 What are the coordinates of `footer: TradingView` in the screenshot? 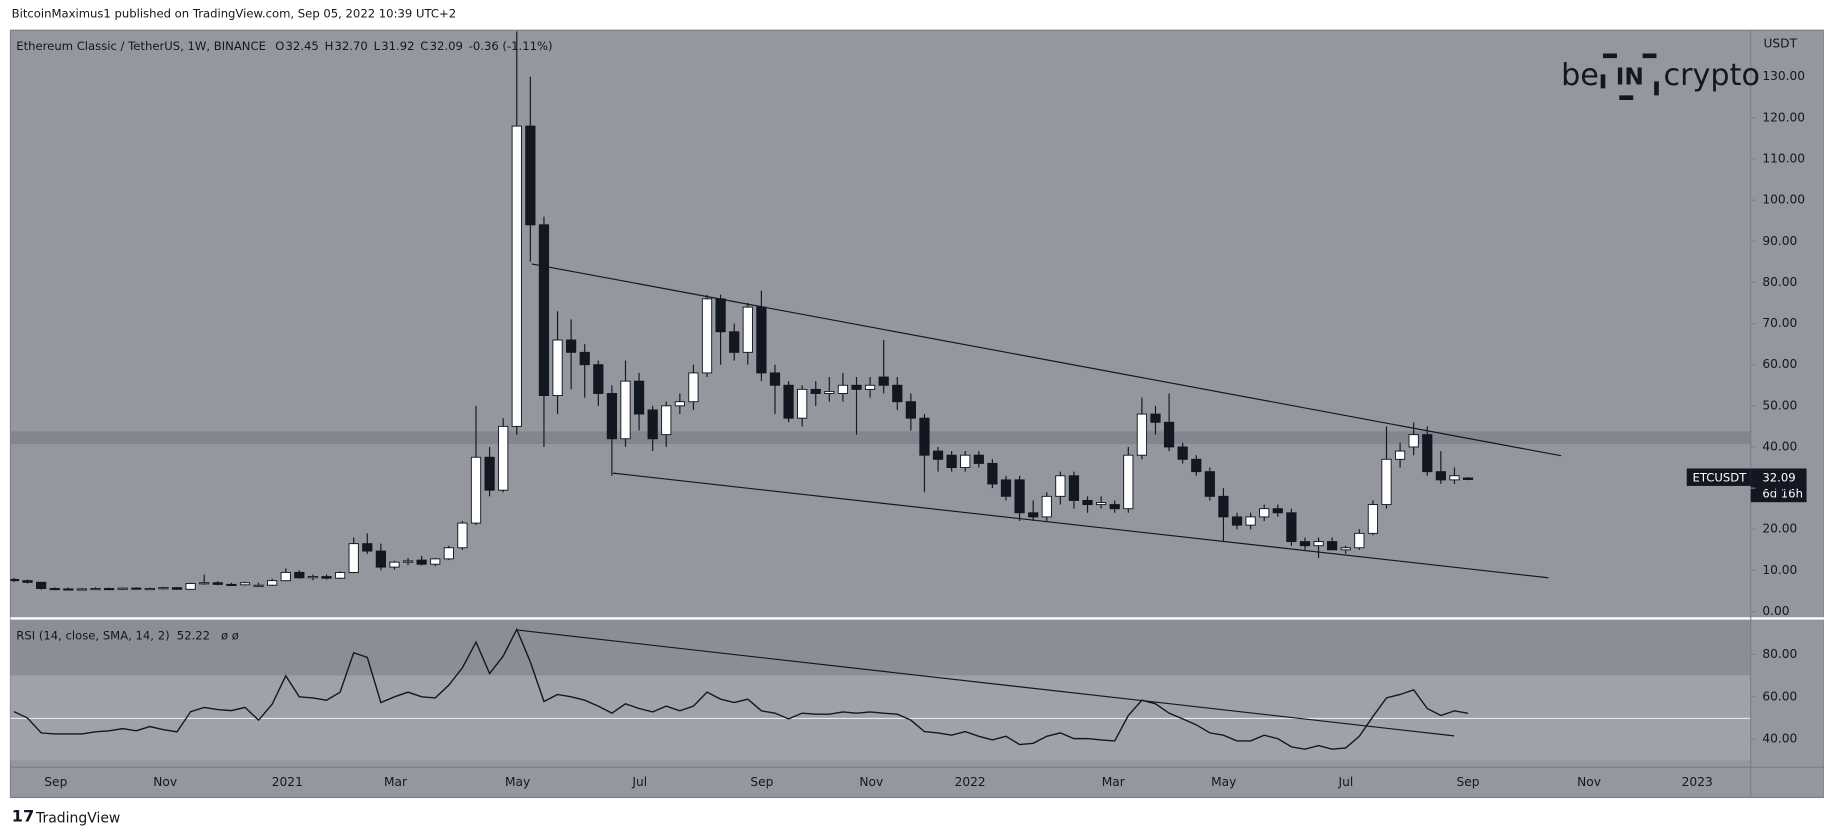 It's located at (77, 818).